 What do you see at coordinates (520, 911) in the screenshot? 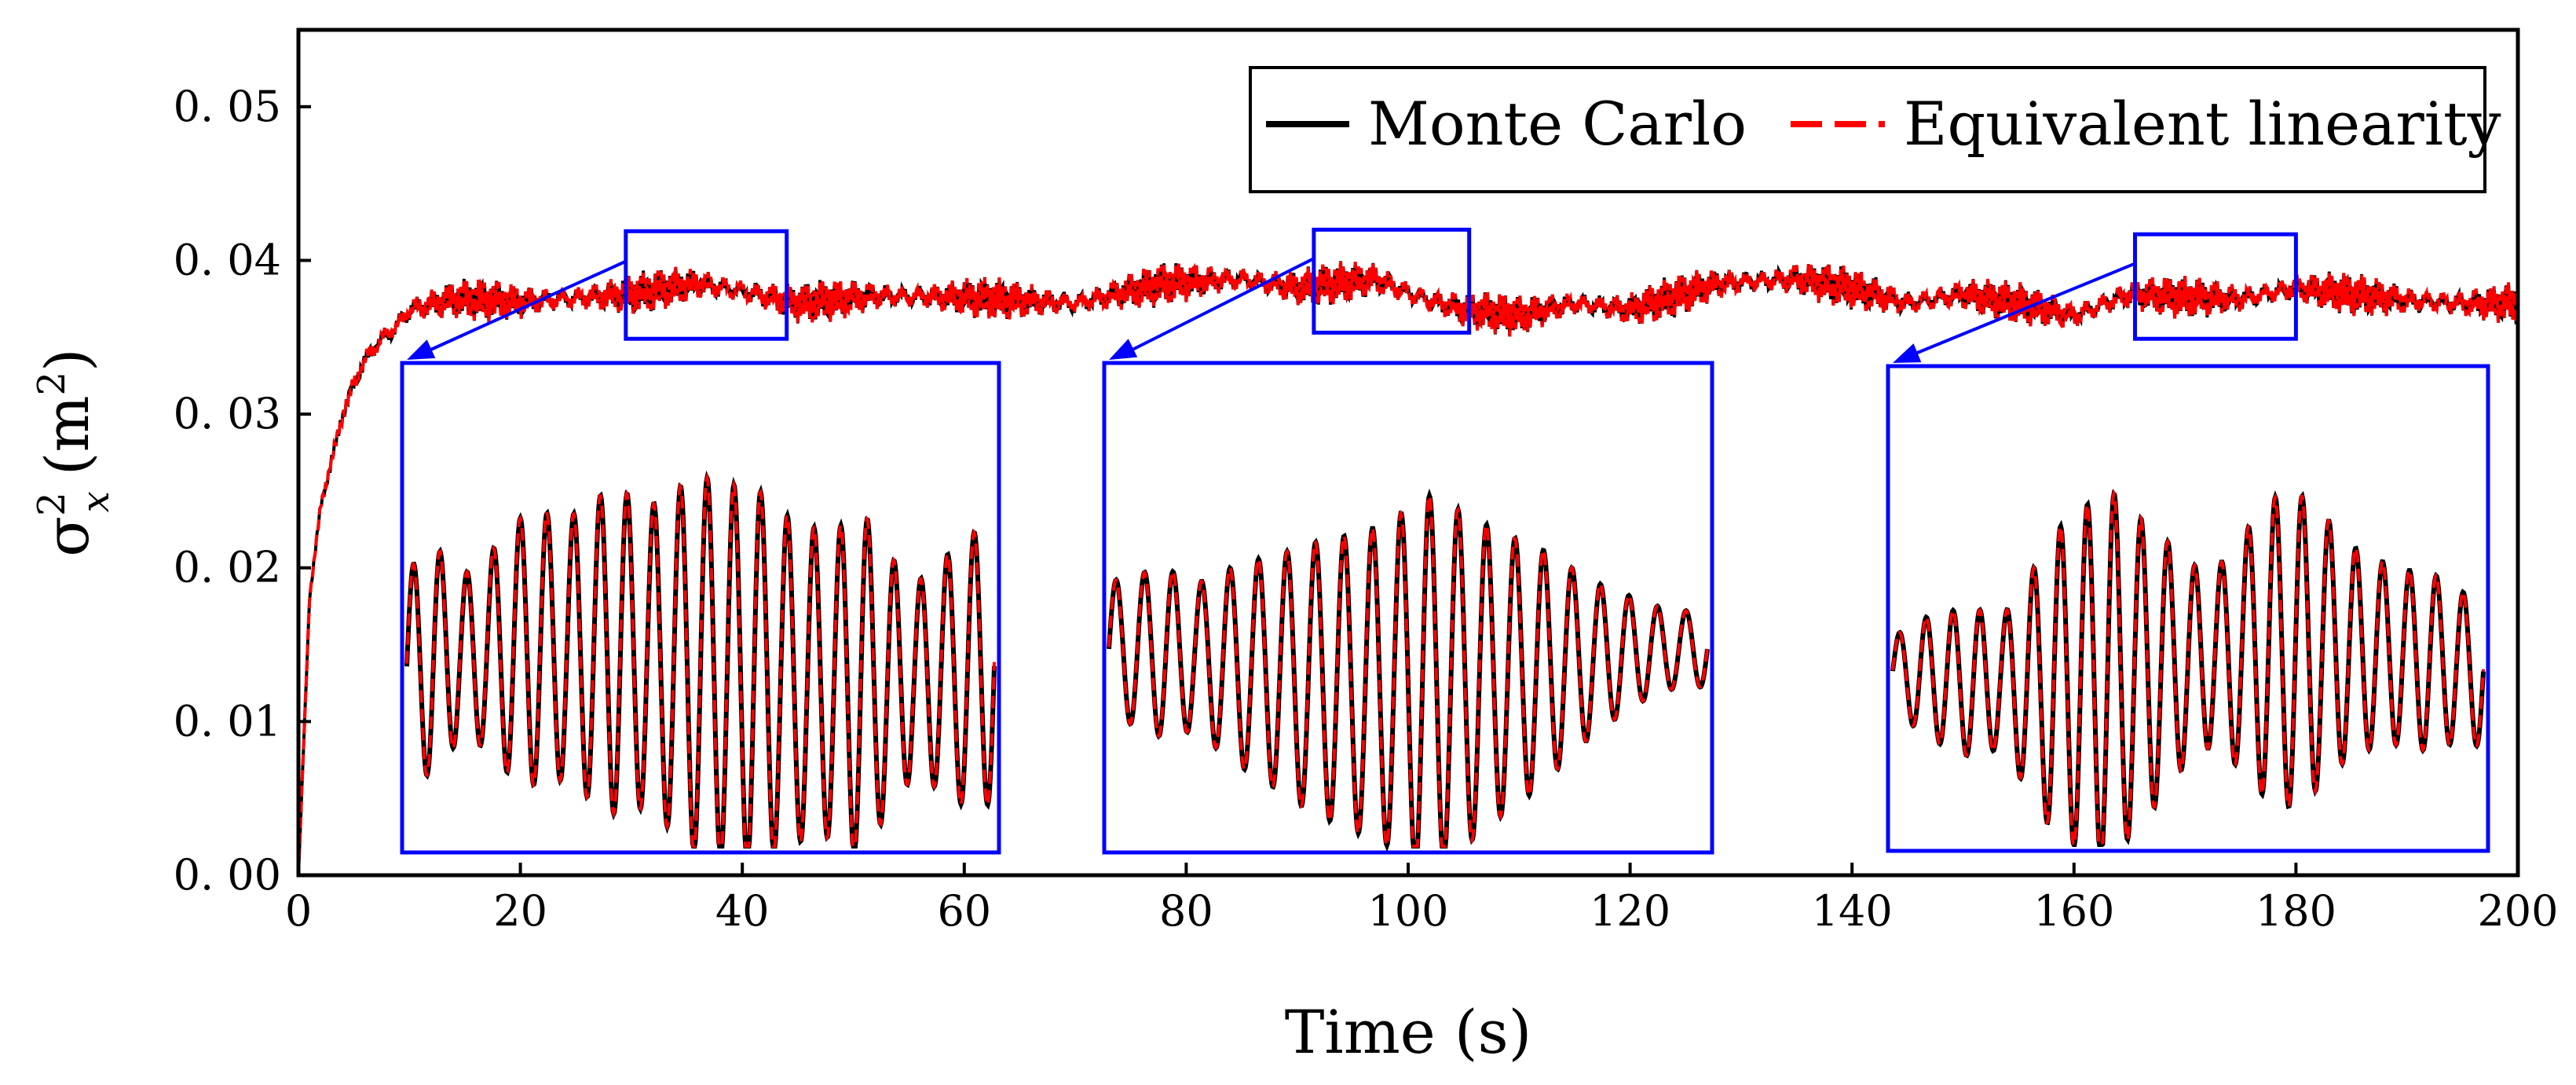
I see `x-tick-label: 20` at bounding box center [520, 911].